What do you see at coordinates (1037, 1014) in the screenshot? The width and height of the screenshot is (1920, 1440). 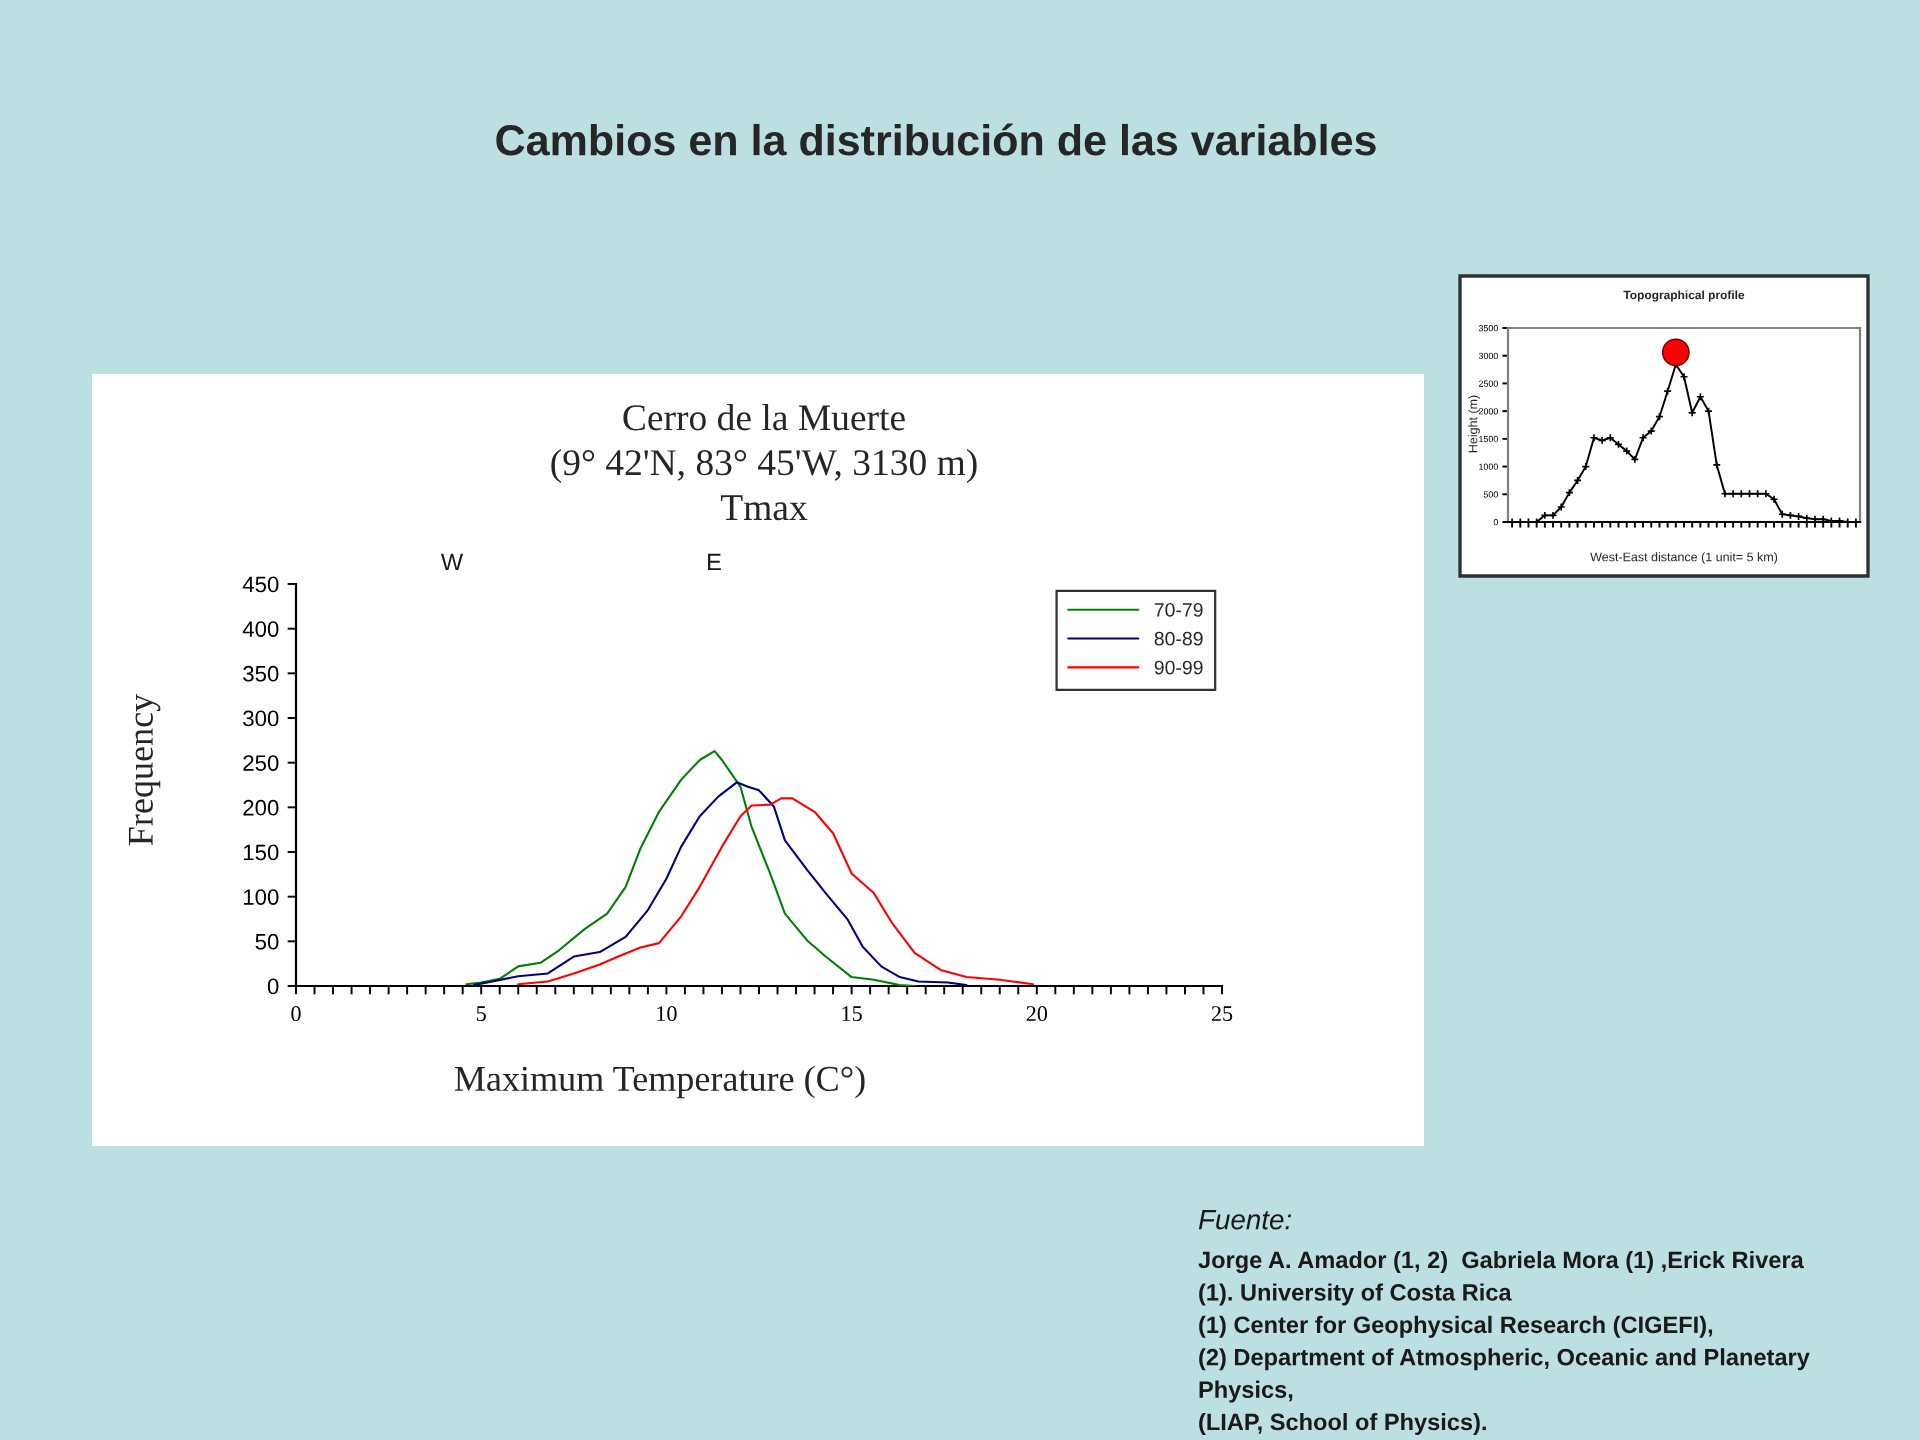 I see `x-tick-label: 20` at bounding box center [1037, 1014].